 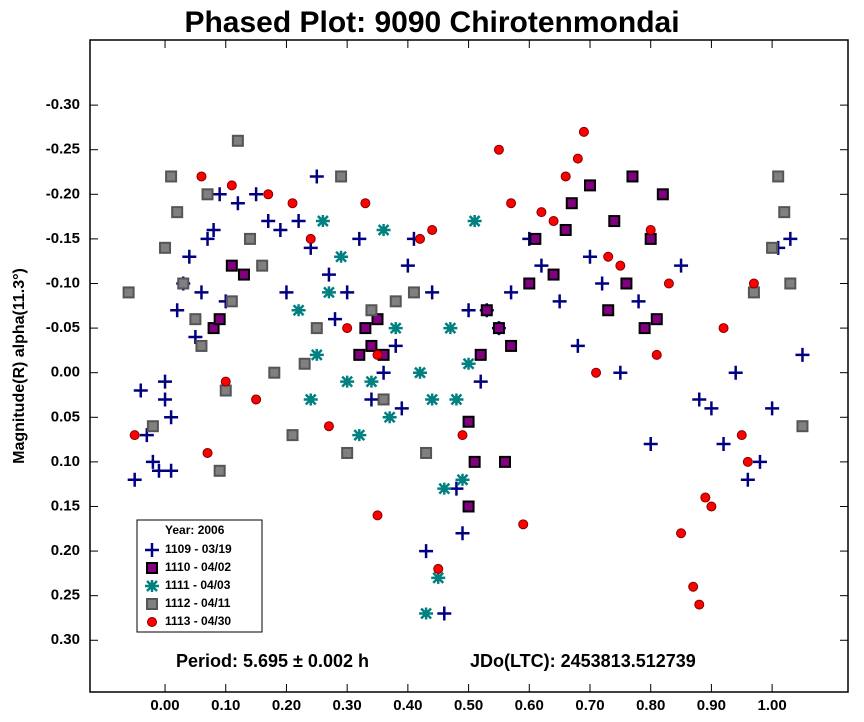 What do you see at coordinates (65, 372) in the screenshot?
I see `y-tick-label: 0.00` at bounding box center [65, 372].